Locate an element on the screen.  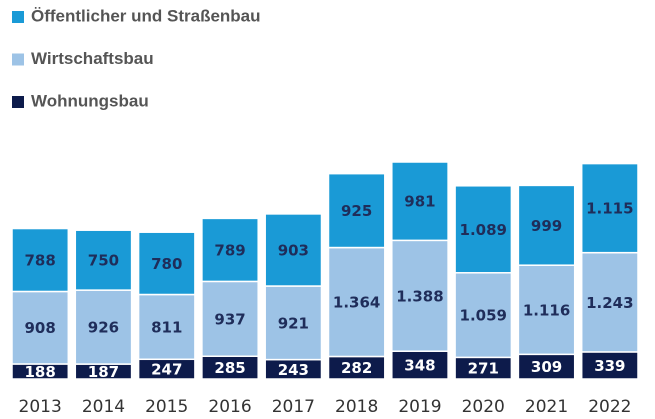
value-label: 271 is located at coordinates (483, 369).